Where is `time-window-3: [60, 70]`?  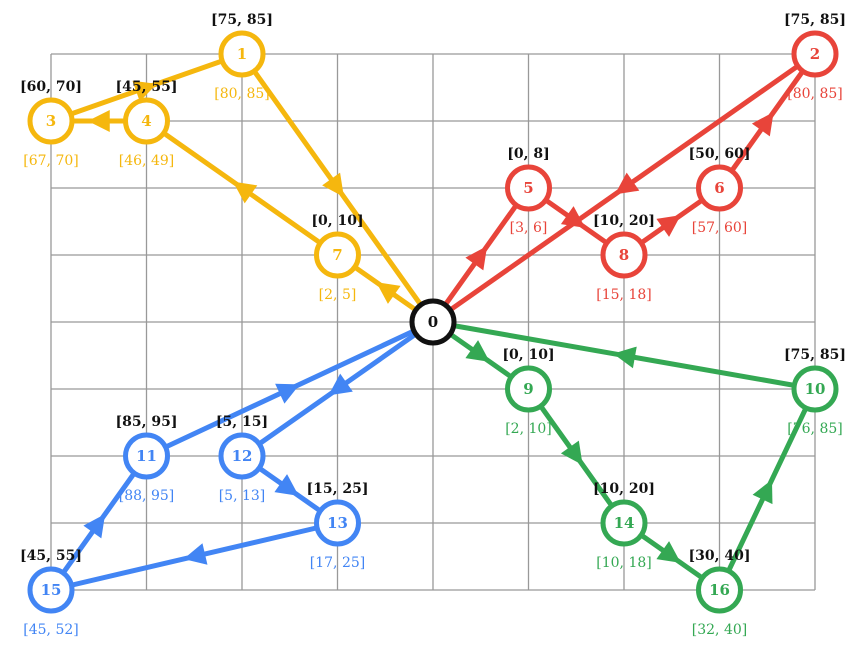
time-window-3: [60, 70] is located at coordinates (51, 87).